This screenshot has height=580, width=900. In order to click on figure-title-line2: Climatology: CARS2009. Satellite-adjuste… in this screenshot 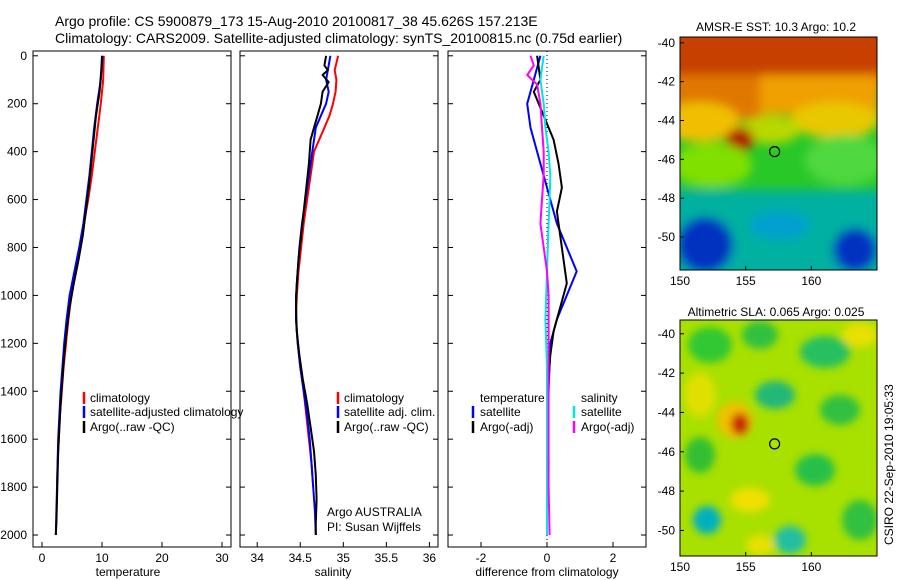, I will do `click(338, 38)`.